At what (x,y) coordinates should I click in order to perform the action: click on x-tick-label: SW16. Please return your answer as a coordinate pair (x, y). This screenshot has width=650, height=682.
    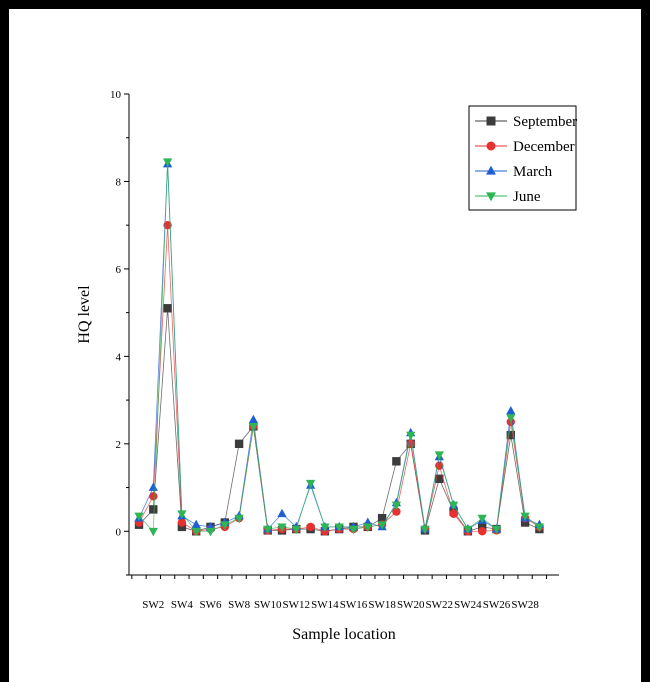
    Looking at the image, I should click on (354, 605).